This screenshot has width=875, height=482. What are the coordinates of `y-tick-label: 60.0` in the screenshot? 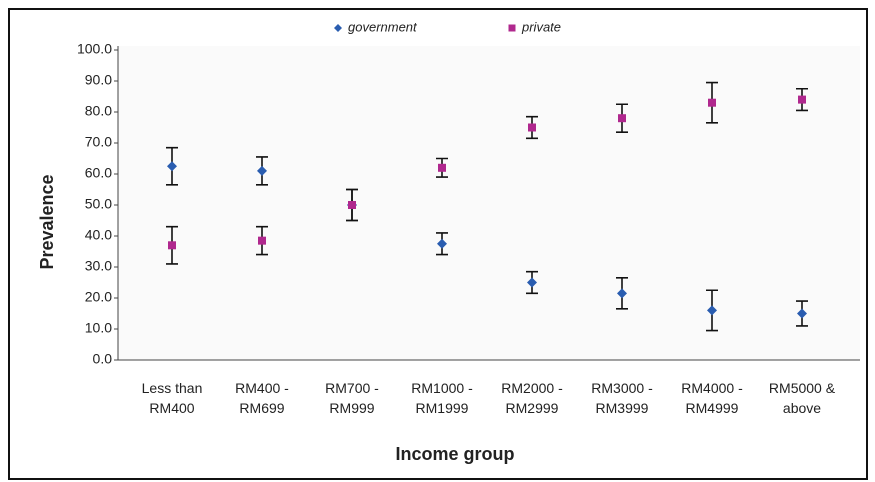 It's located at (98, 173).